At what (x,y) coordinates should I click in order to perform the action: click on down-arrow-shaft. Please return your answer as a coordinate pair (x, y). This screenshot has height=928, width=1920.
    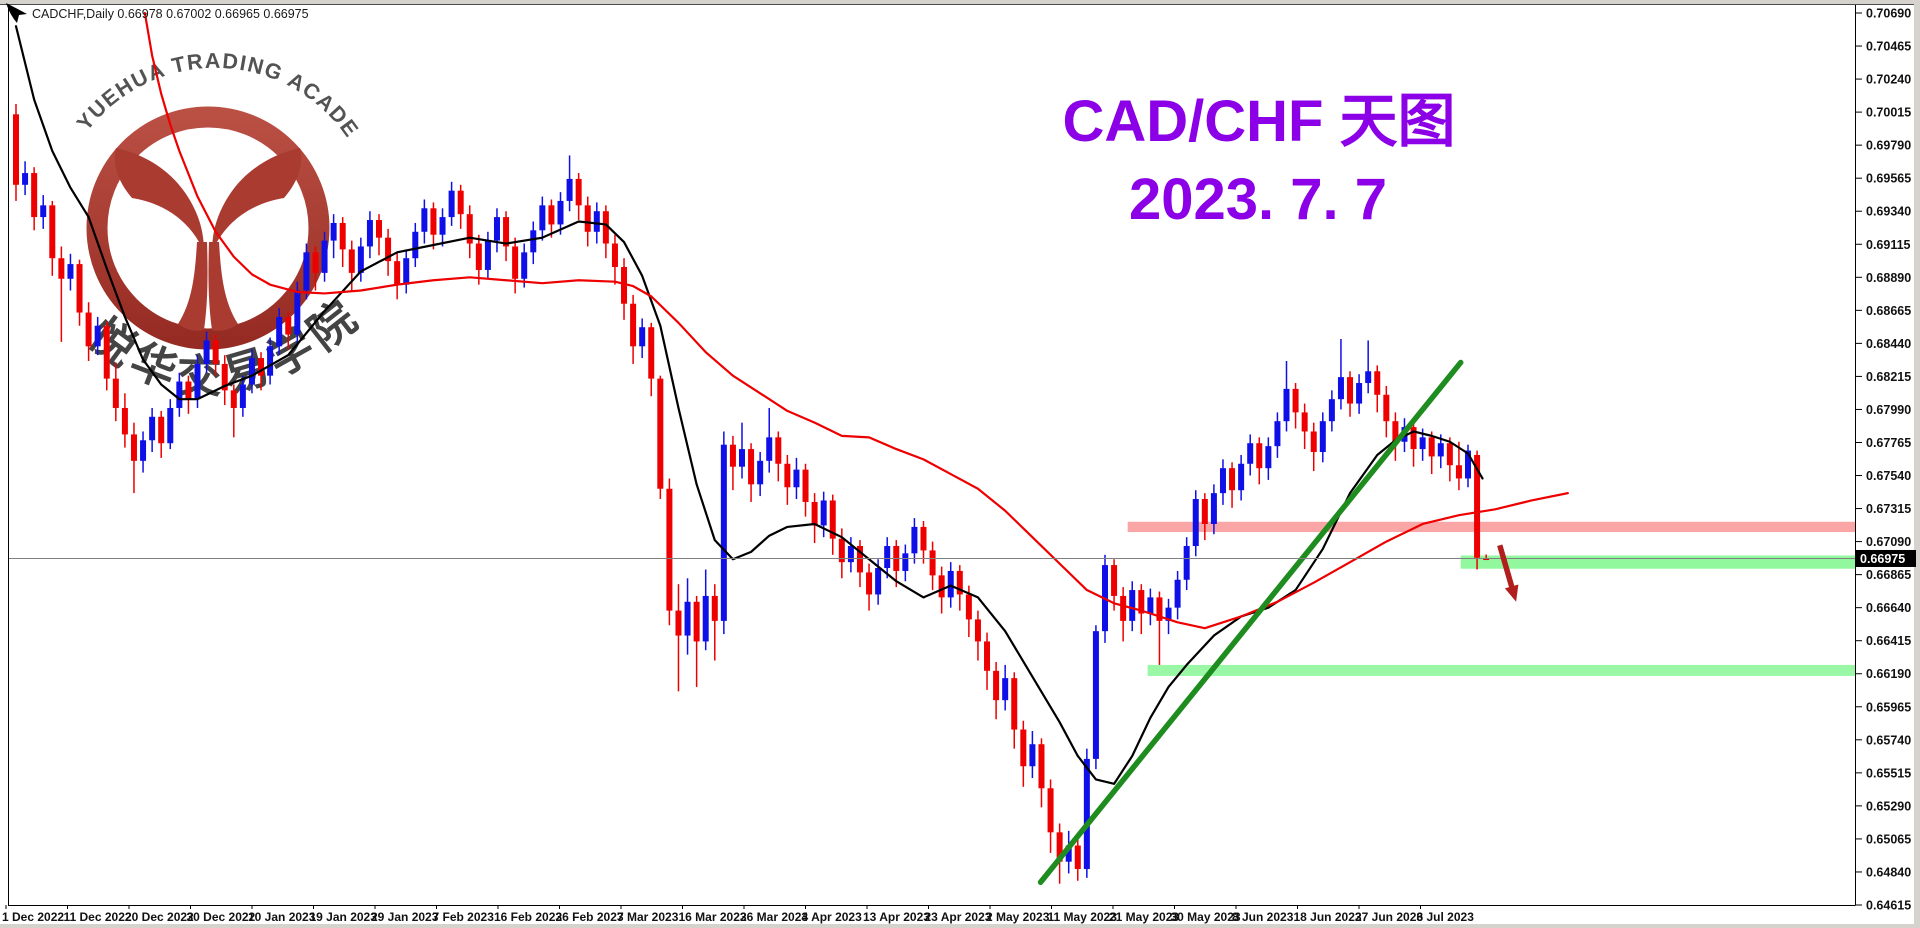
    Looking at the image, I should click on (1506, 568).